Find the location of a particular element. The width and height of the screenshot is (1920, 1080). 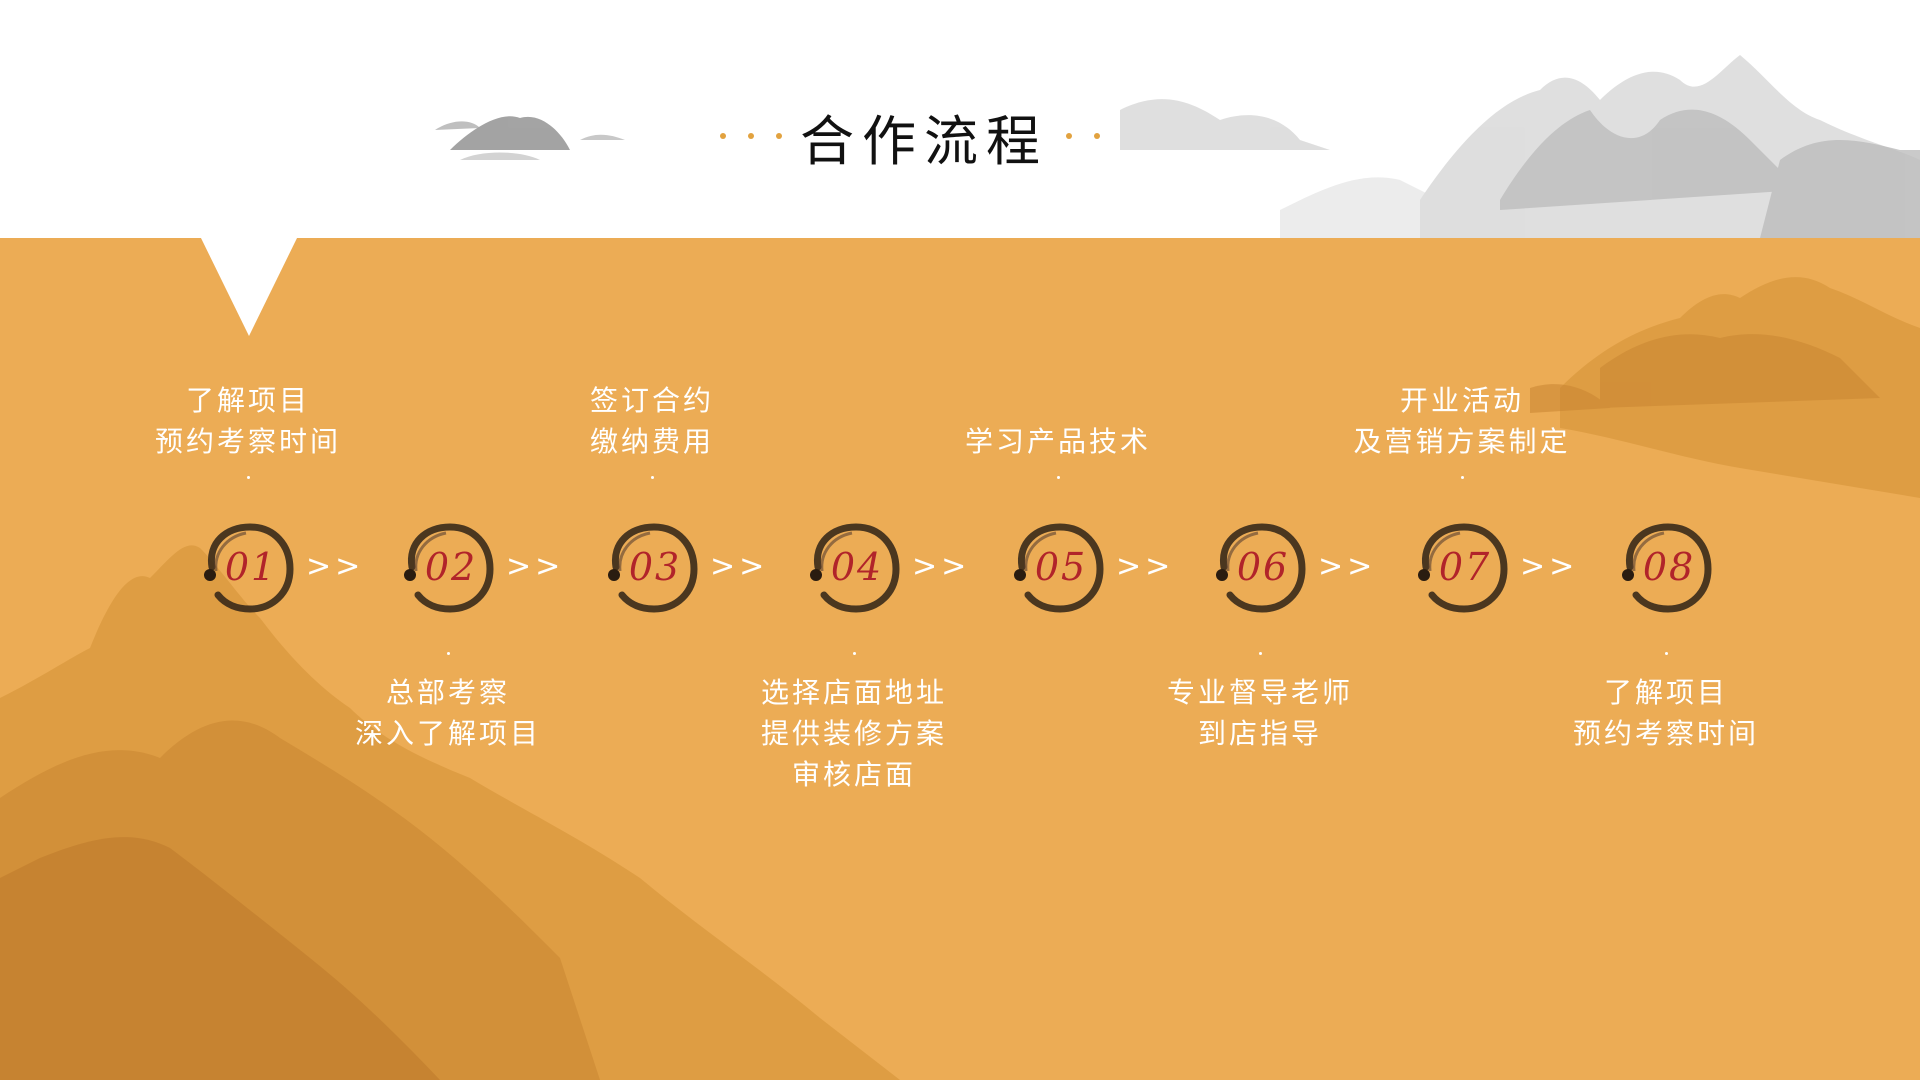

step-circle-05: 05 is located at coordinates (1058, 567).